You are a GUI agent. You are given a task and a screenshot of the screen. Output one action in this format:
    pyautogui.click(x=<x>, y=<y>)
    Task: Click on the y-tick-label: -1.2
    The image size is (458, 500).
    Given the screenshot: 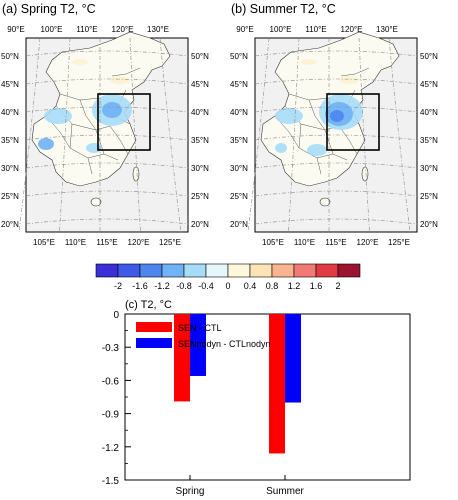 What is the action you would take?
    pyautogui.click(x=111, y=448)
    